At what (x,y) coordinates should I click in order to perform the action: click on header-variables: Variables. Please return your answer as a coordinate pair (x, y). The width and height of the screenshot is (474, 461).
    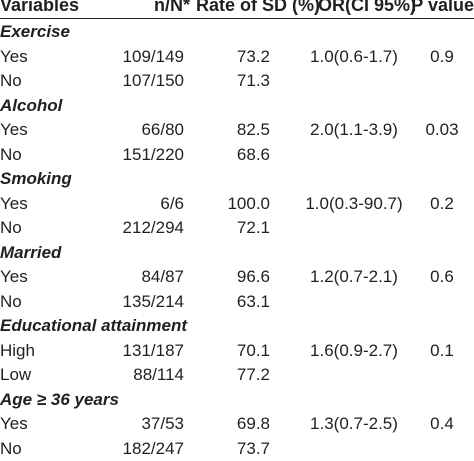
    Looking at the image, I should click on (40, 7).